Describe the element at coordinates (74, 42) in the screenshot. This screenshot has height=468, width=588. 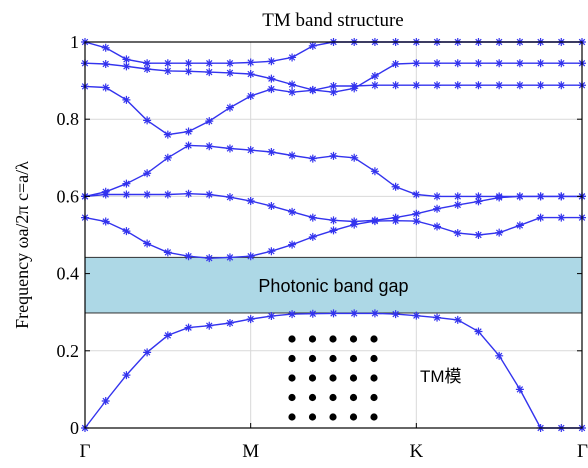
I see `y-tick-label: 1` at that location.